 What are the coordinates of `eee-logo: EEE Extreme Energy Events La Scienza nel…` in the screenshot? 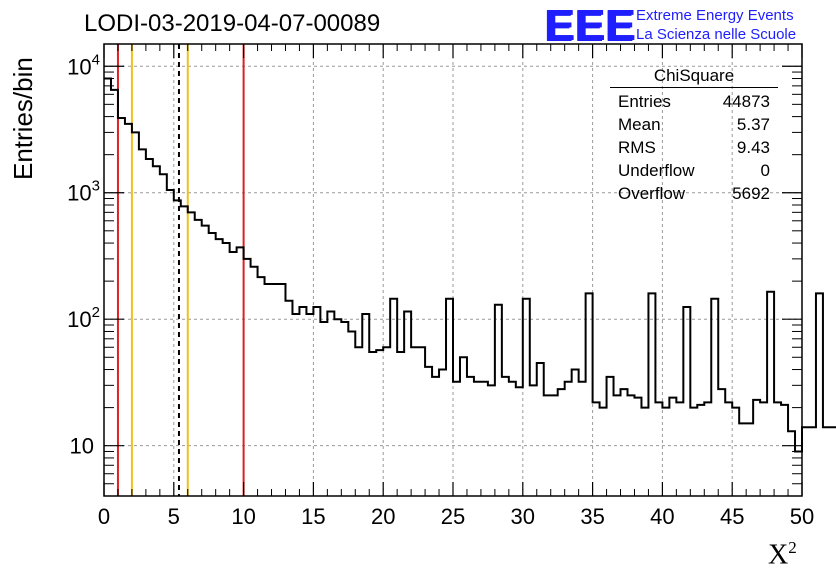 It's located at (670, 25).